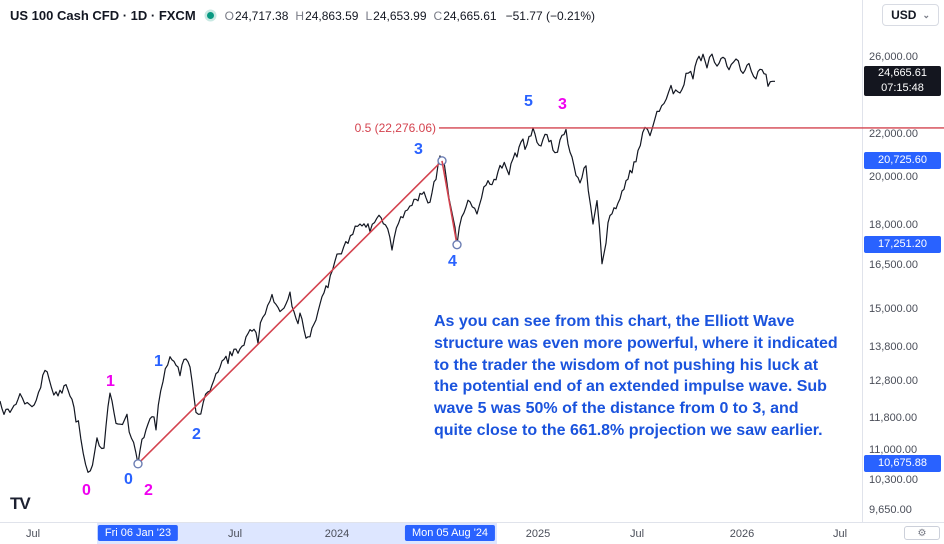 Image resolution: width=944 pixels, height=544 pixels. Describe the element at coordinates (470, 15) in the screenshot. I see `close-value: 24,665.61` at that location.